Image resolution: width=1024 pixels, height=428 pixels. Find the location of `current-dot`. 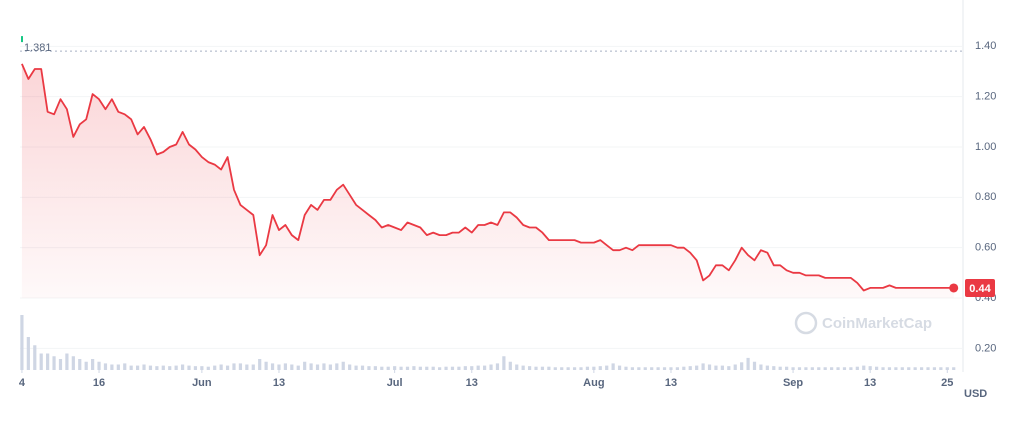

current-dot is located at coordinates (954, 288).